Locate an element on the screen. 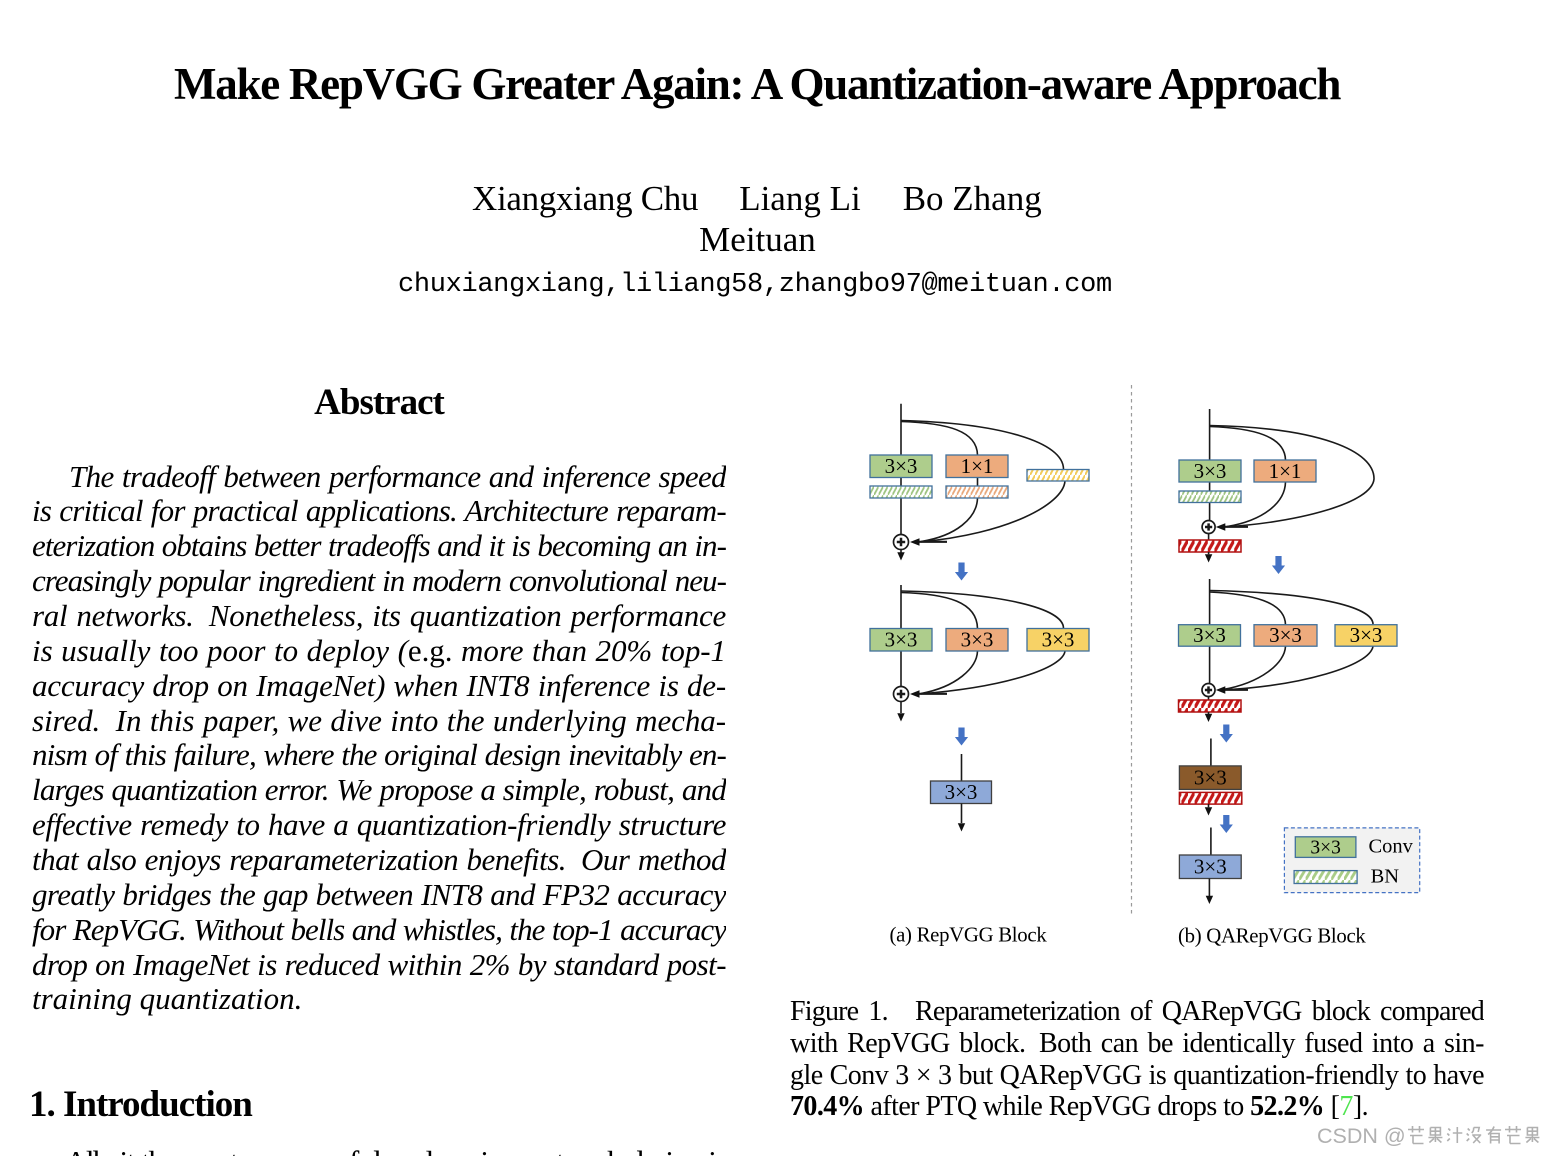 The width and height of the screenshot is (1544, 1156). svg-text: (a) RepVGG Block is located at coordinates (969, 935).